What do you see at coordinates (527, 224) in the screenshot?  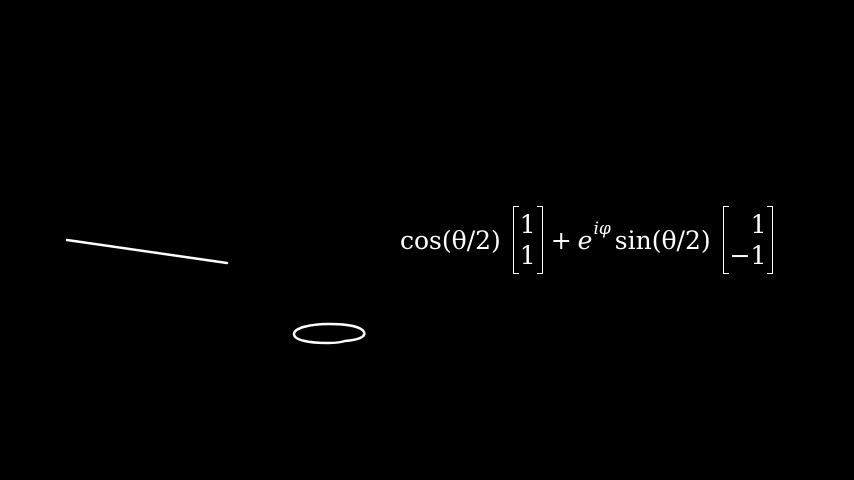 I see `vector-1-entry-1: 1` at bounding box center [527, 224].